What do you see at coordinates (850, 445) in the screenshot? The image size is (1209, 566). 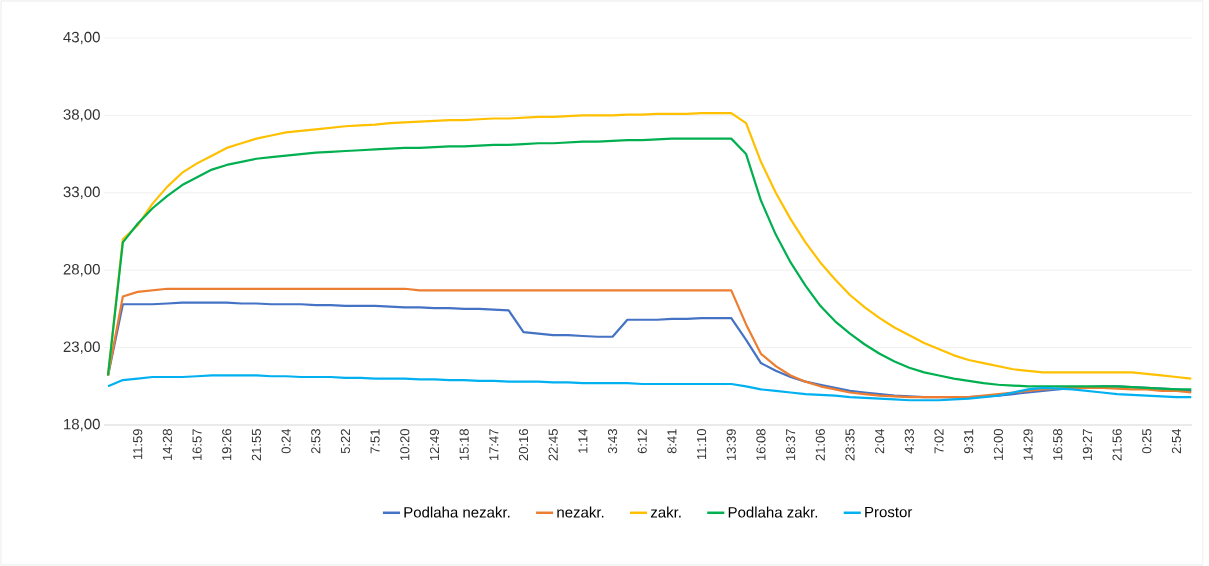 I see `x-tick-label: 23:35` at bounding box center [850, 445].